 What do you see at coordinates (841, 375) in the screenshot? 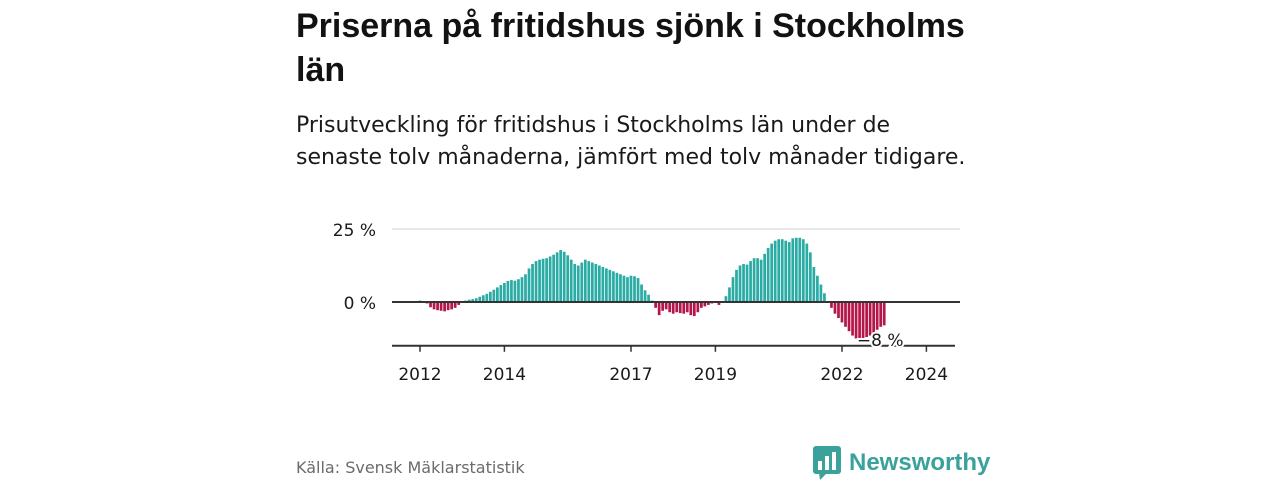
I see `x-tick-label: 2022` at bounding box center [841, 375].